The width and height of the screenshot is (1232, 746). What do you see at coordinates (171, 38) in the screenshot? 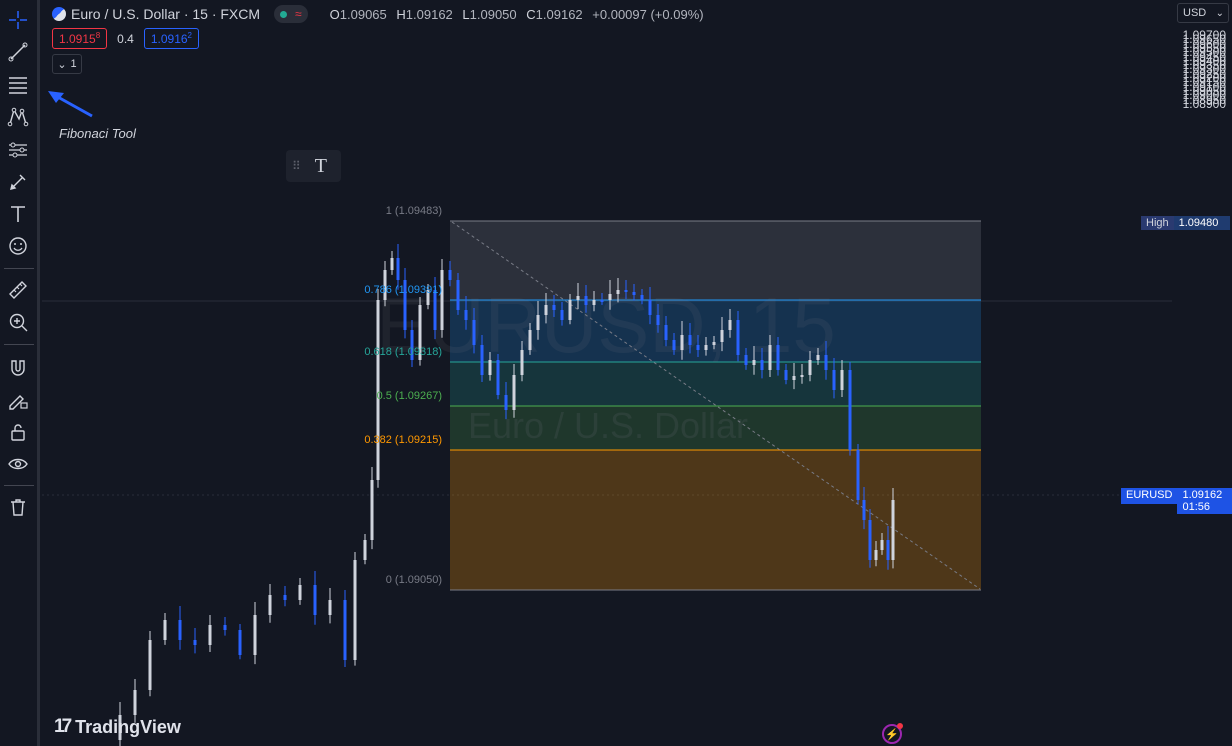
I see `buy-button: 1.09162` at bounding box center [171, 38].